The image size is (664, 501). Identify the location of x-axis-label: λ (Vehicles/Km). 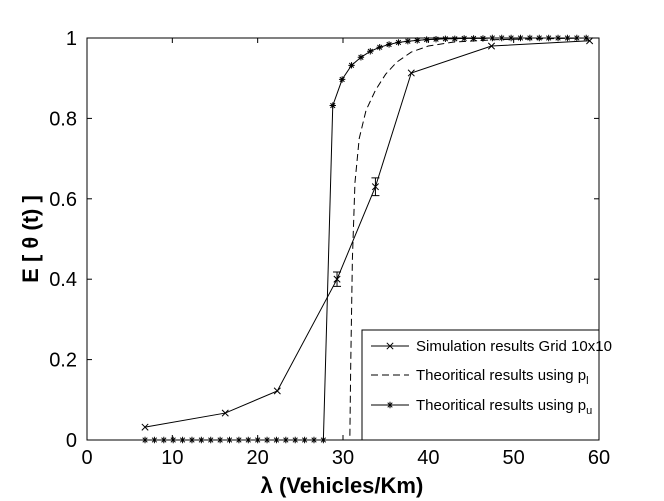
(342, 485).